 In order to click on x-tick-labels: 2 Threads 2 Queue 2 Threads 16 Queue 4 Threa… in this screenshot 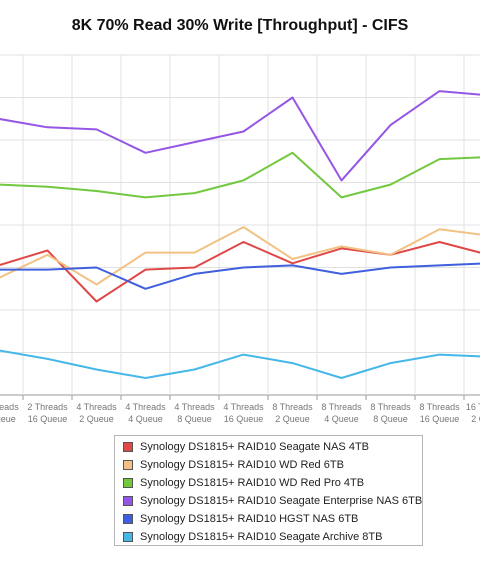, I will do `click(240, 413)`.